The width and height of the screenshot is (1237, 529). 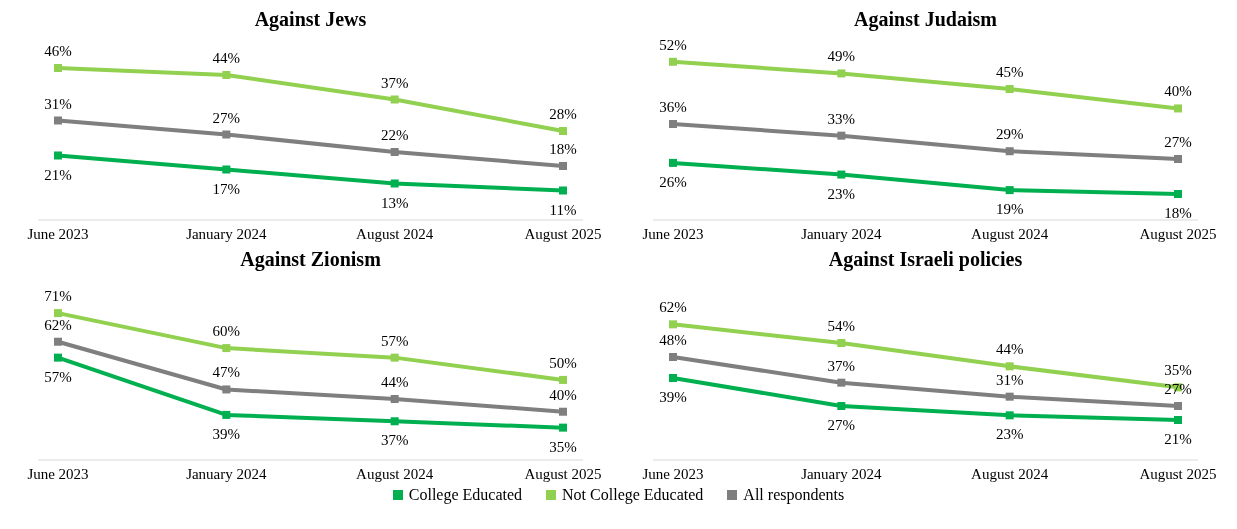 What do you see at coordinates (58, 296) in the screenshot?
I see `data-label: 71%` at bounding box center [58, 296].